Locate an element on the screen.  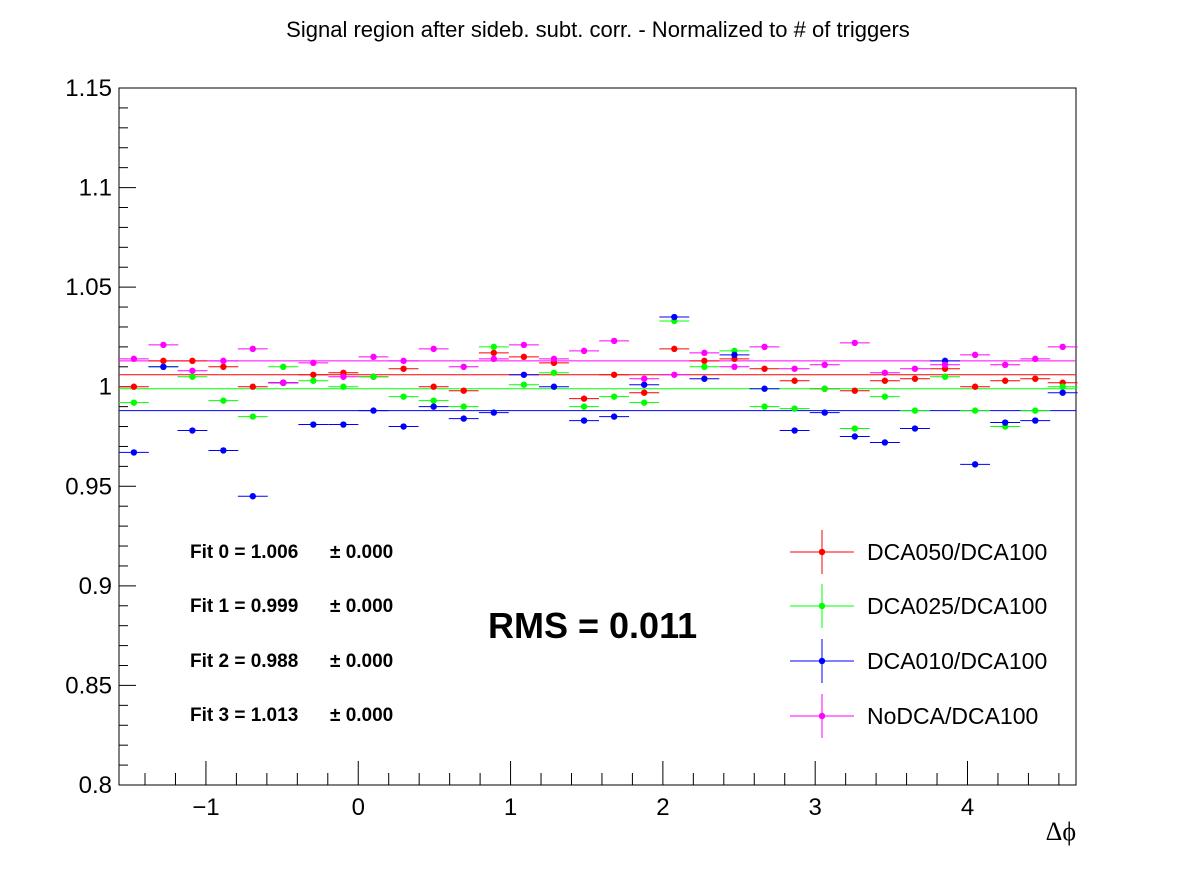
x-tick-label: 1 is located at coordinates (510, 807).